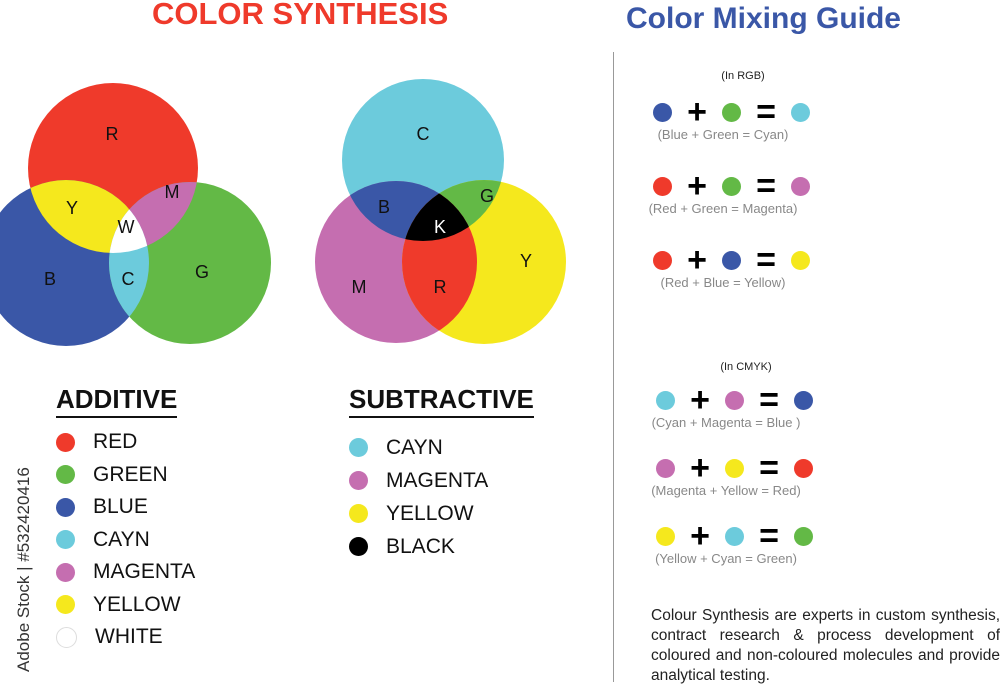 This screenshot has height=686, width=1000. Describe the element at coordinates (763, 18) in the screenshot. I see `guide-title: Color Mixing Guide` at that location.